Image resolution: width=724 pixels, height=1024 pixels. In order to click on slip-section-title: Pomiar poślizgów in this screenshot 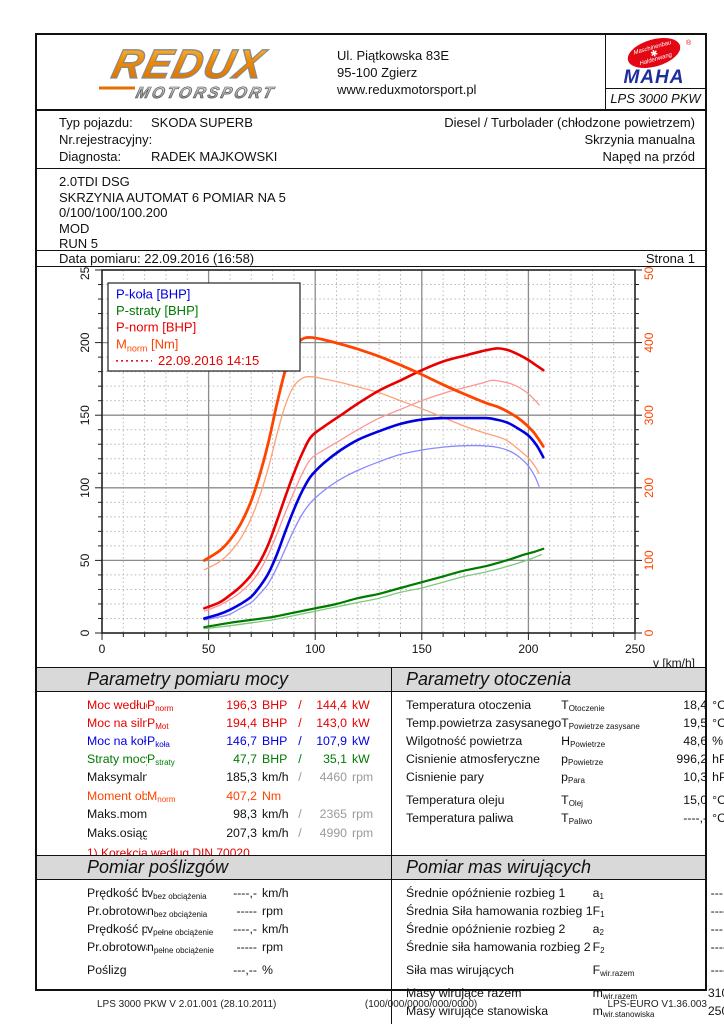, I will do `click(158, 867)`.